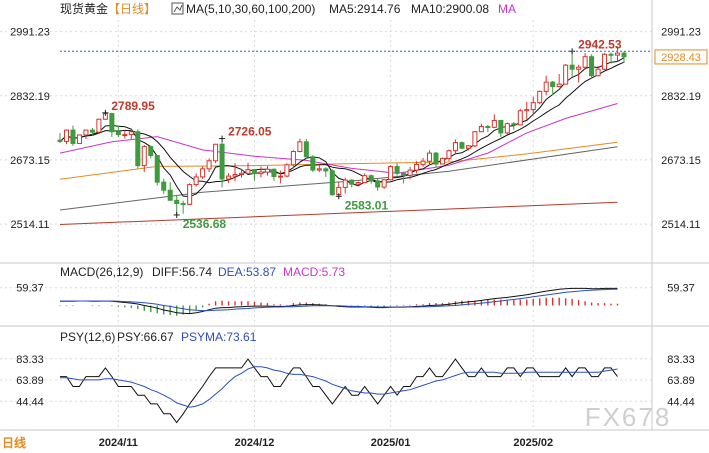 The height and width of the screenshot is (453, 709). I want to click on psy-axis-tick-left: 83.33, so click(30, 360).